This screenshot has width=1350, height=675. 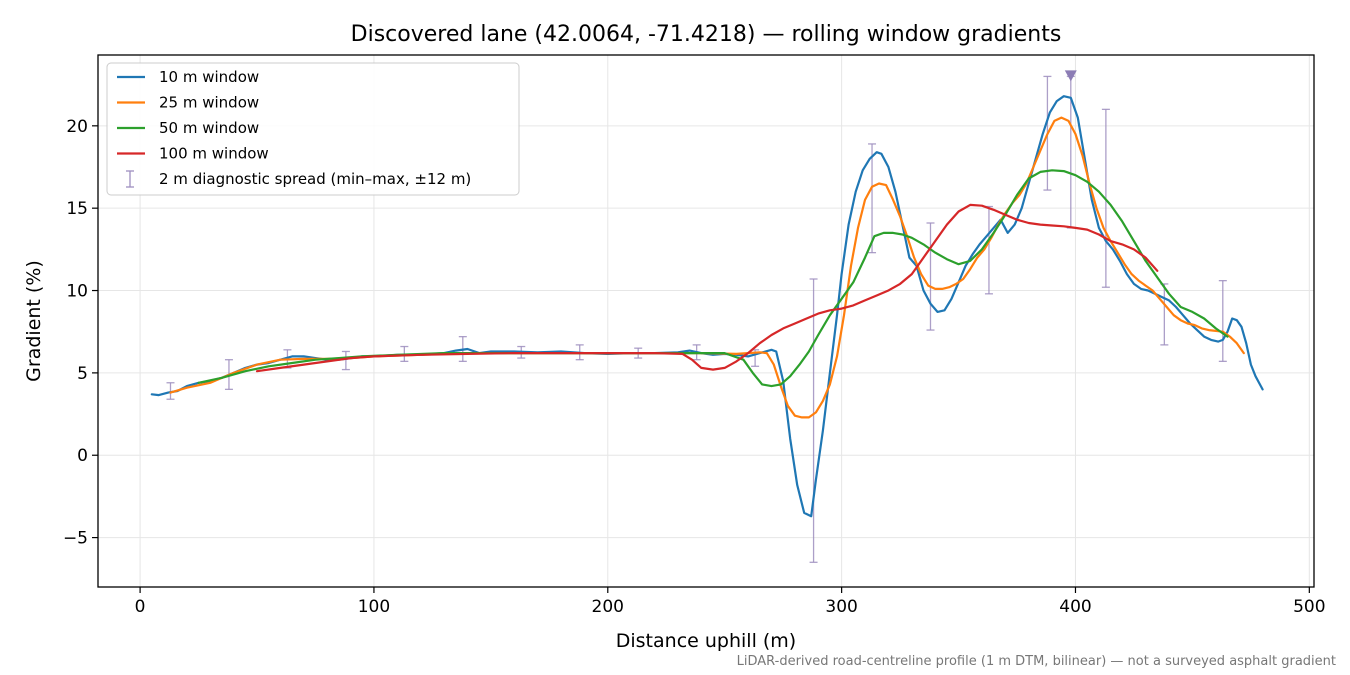 What do you see at coordinates (706, 641) in the screenshot?
I see `x-axis-label: Distance uphill (m)` at bounding box center [706, 641].